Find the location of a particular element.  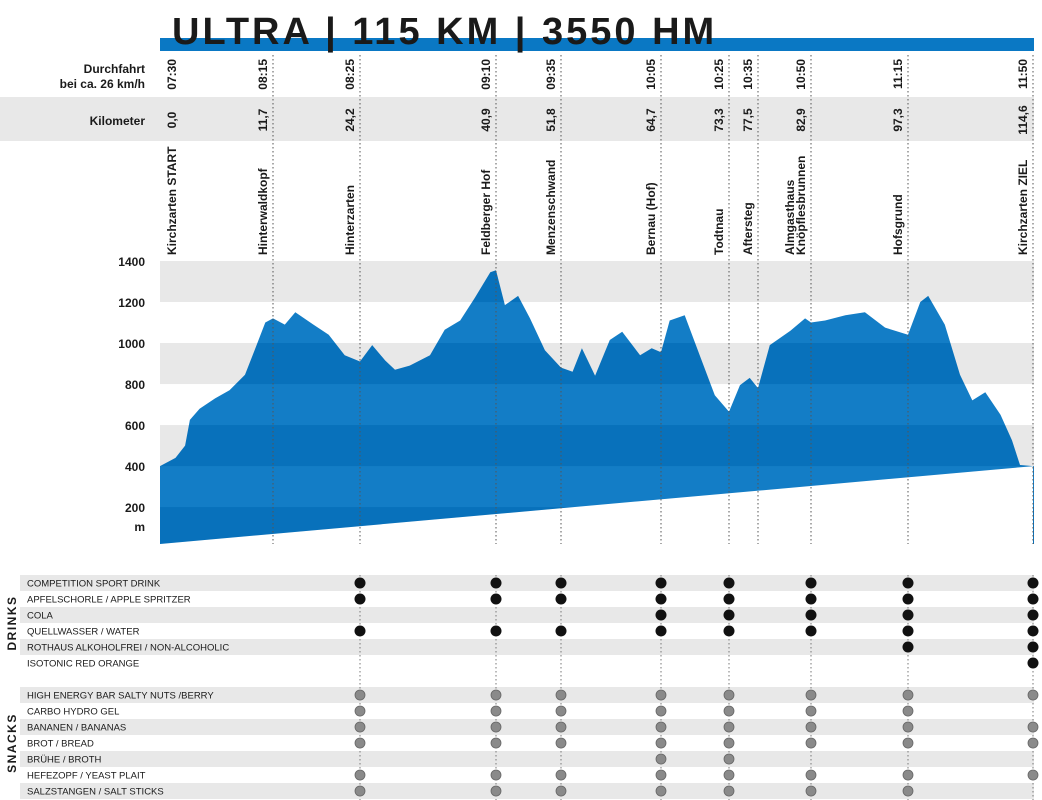

station-text: 24,2 is located at coordinates (350, 120).